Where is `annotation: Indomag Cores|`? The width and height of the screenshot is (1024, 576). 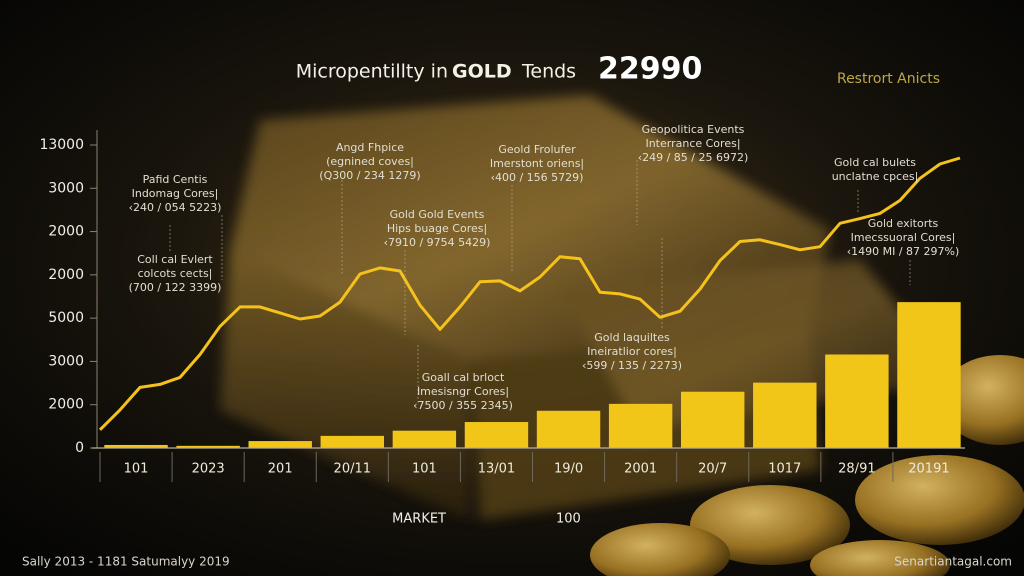
annotation: Indomag Cores| is located at coordinates (175, 193).